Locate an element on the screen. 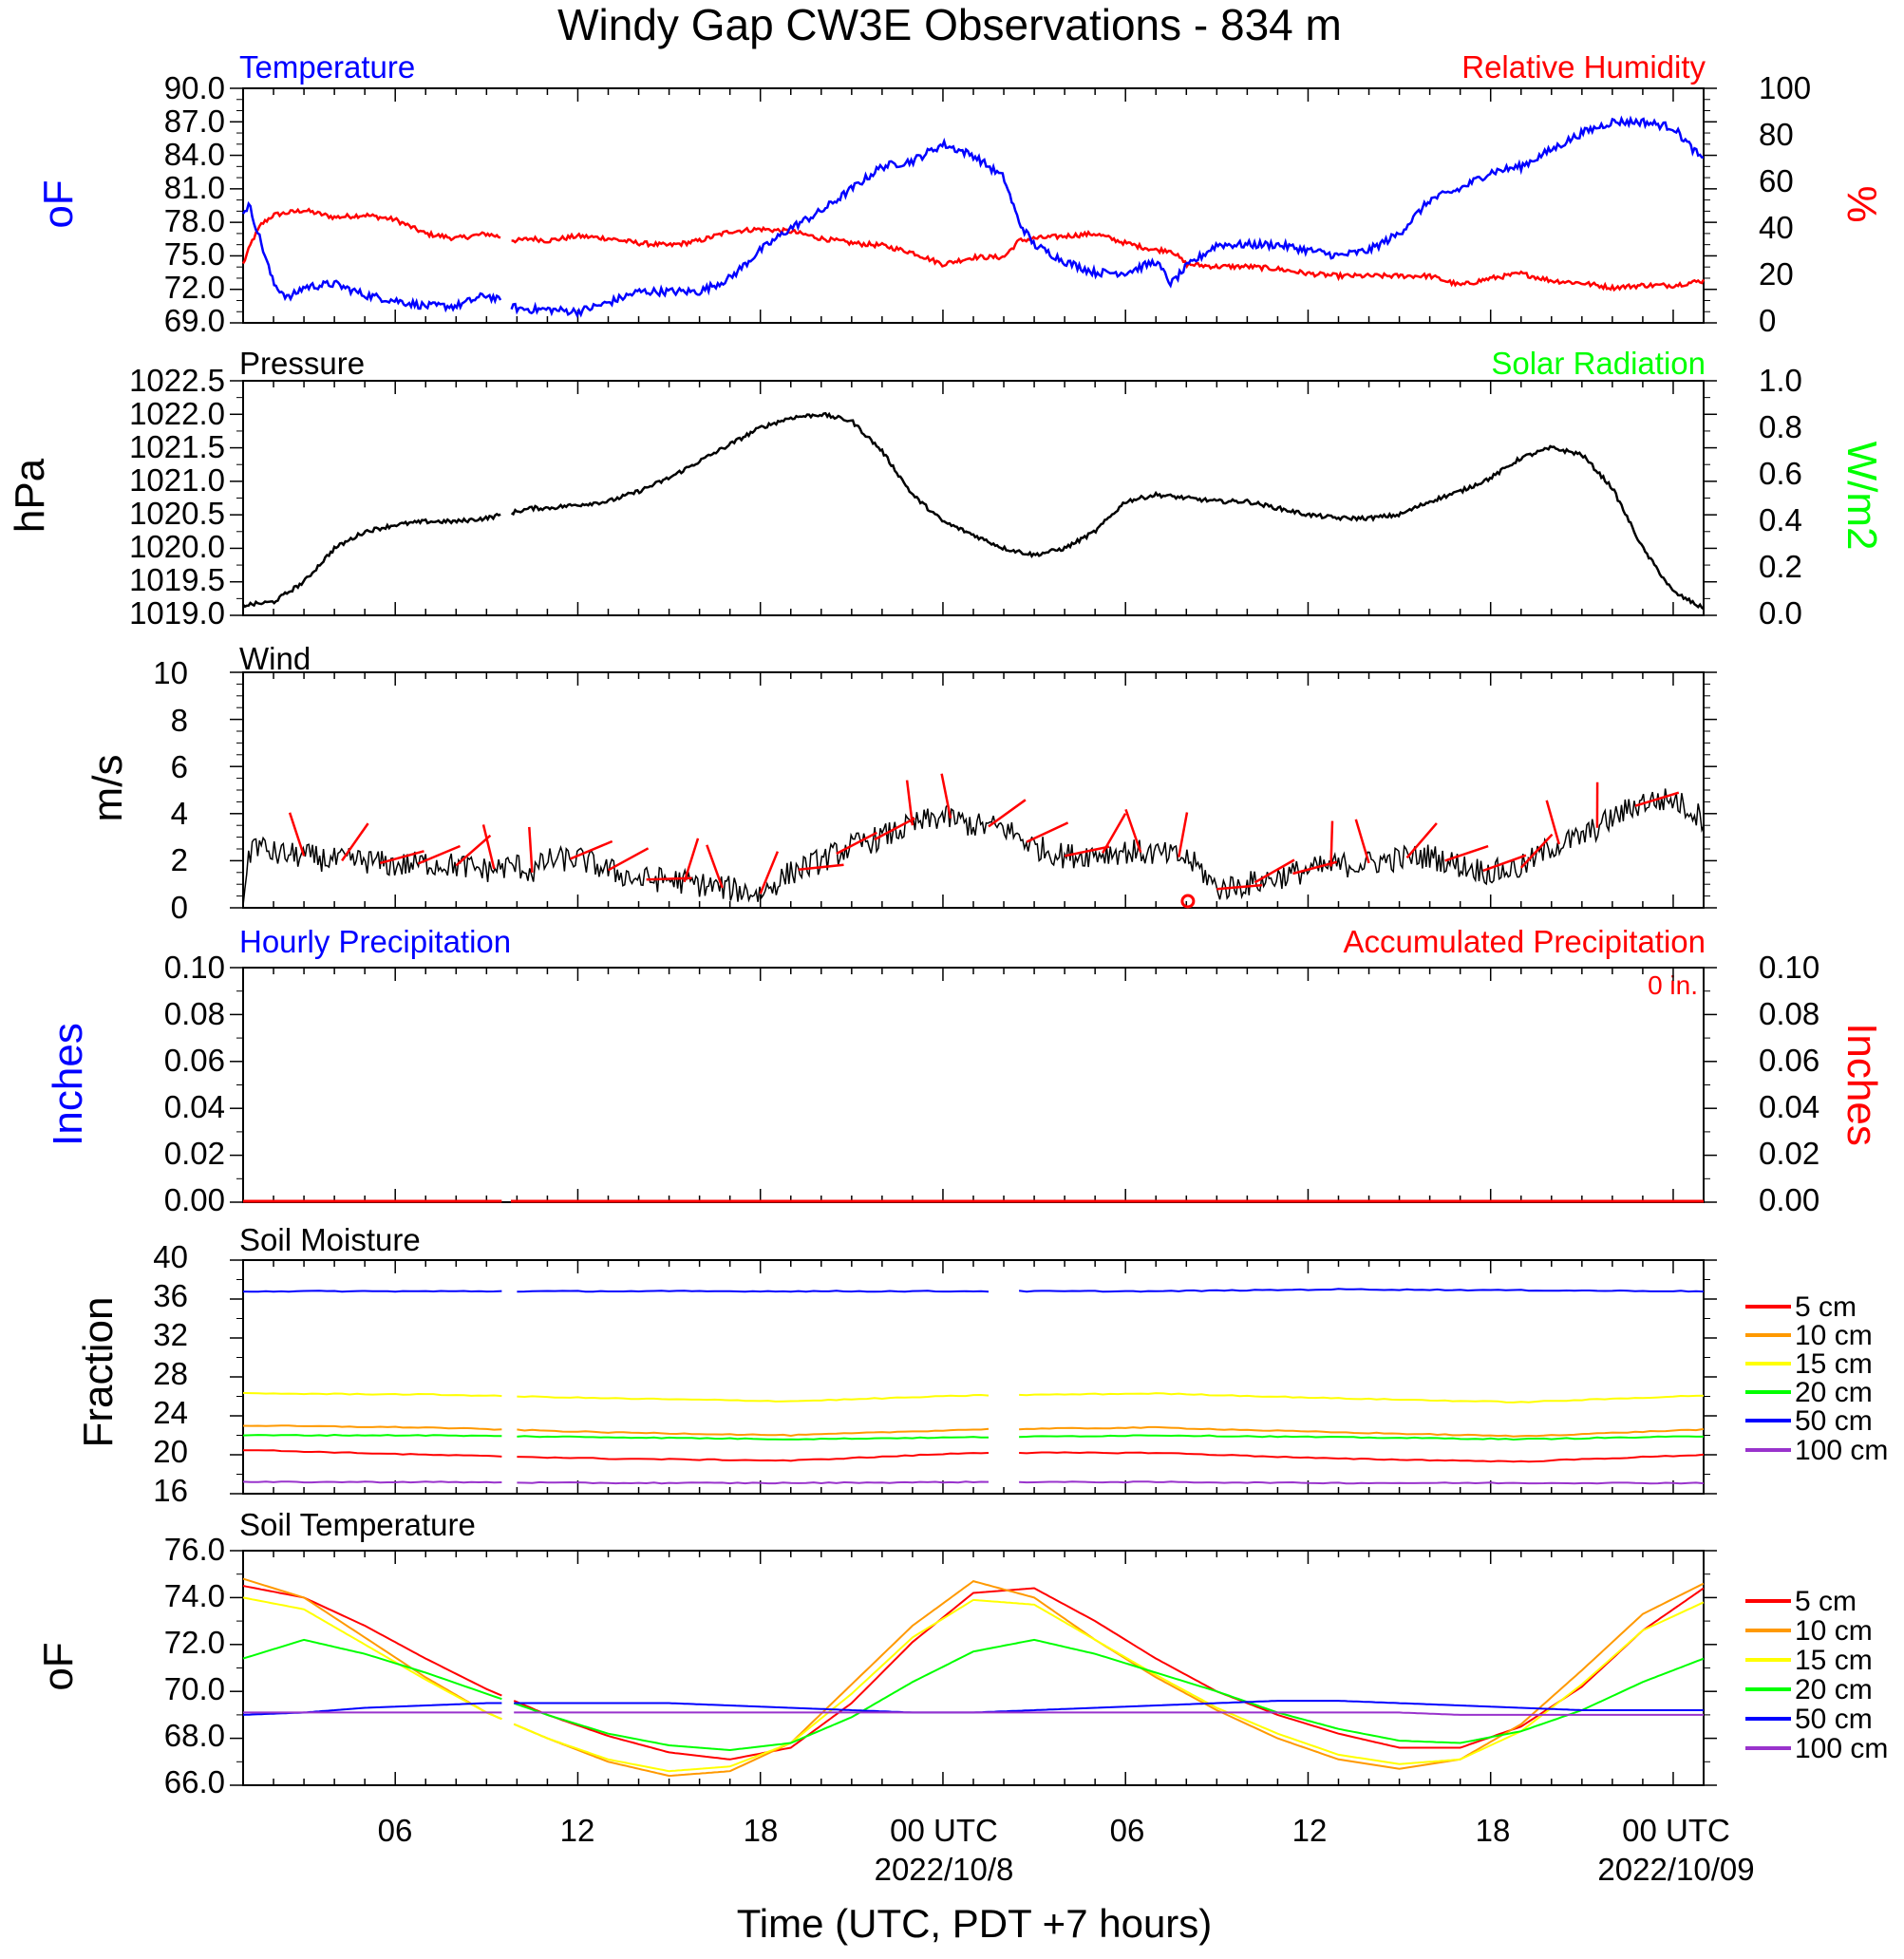  panel6-legend: 5 cm 10 cm 15 cm 20 cm 50 cm 100 cm is located at coordinates (1816, 1675).